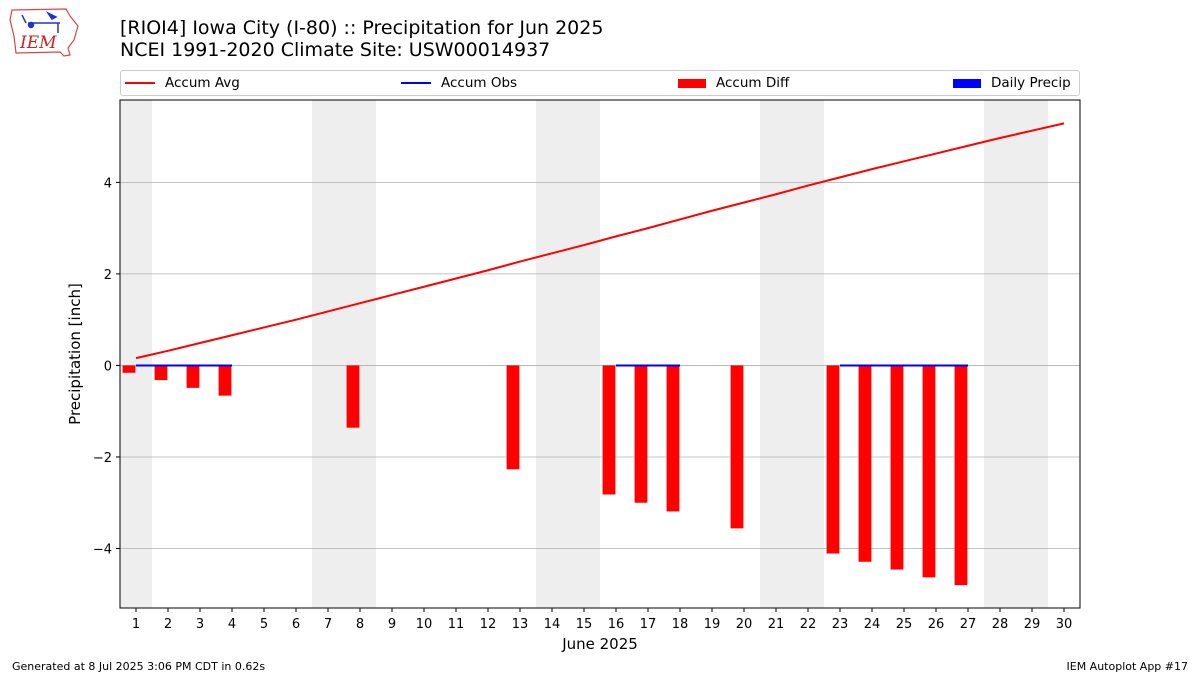 The image size is (1200, 675). I want to click on y-axis-ticks: −4 −2 0 2 4, so click(106, 367).